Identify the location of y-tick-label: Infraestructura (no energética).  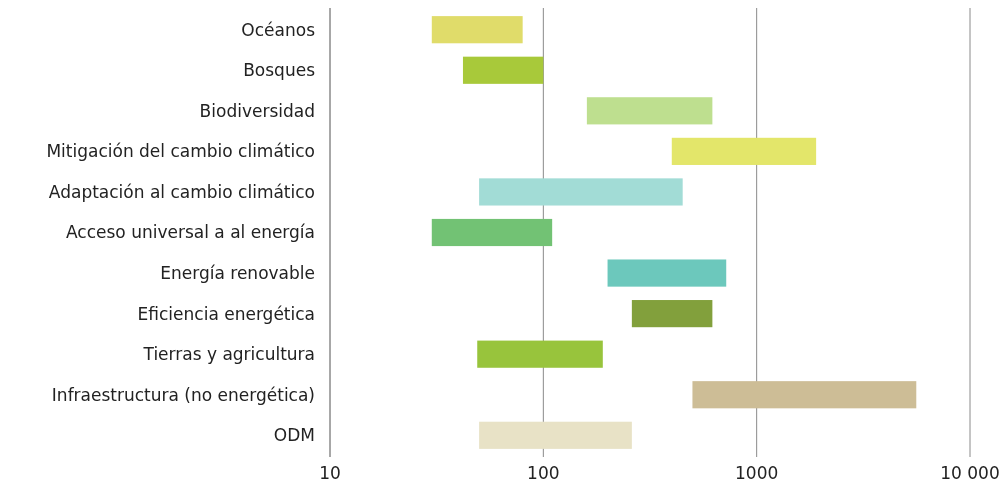
(183, 394).